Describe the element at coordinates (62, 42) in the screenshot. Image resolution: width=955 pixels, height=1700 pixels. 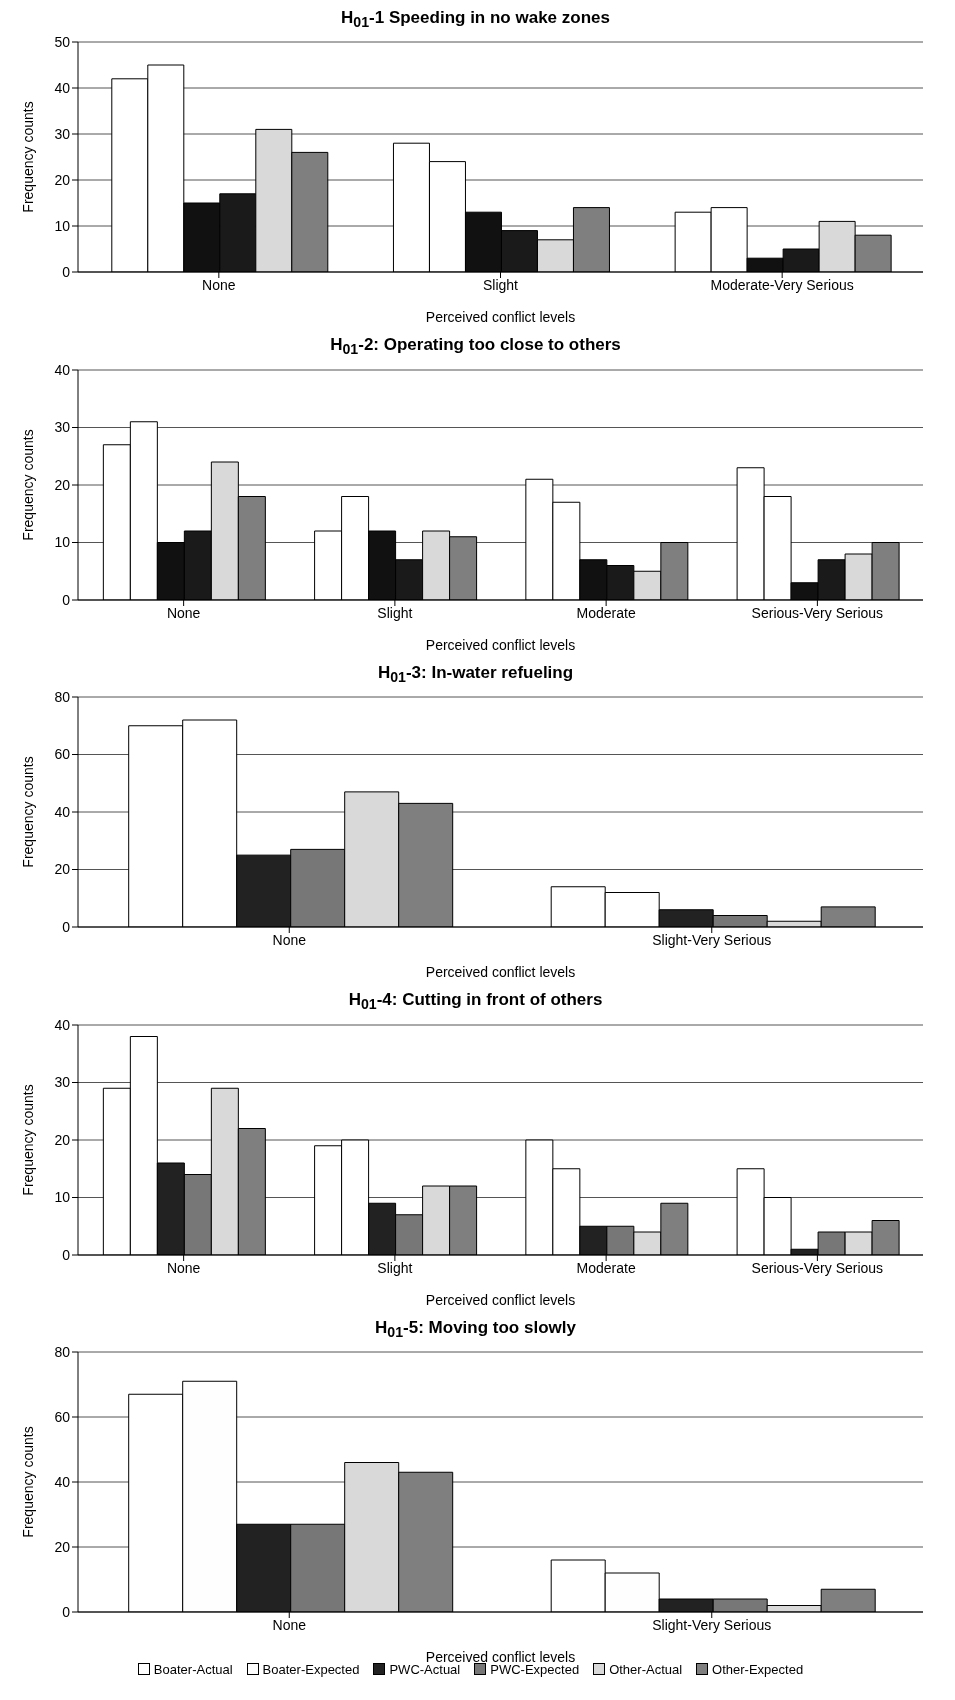
I see `y-tick-label: 50` at that location.